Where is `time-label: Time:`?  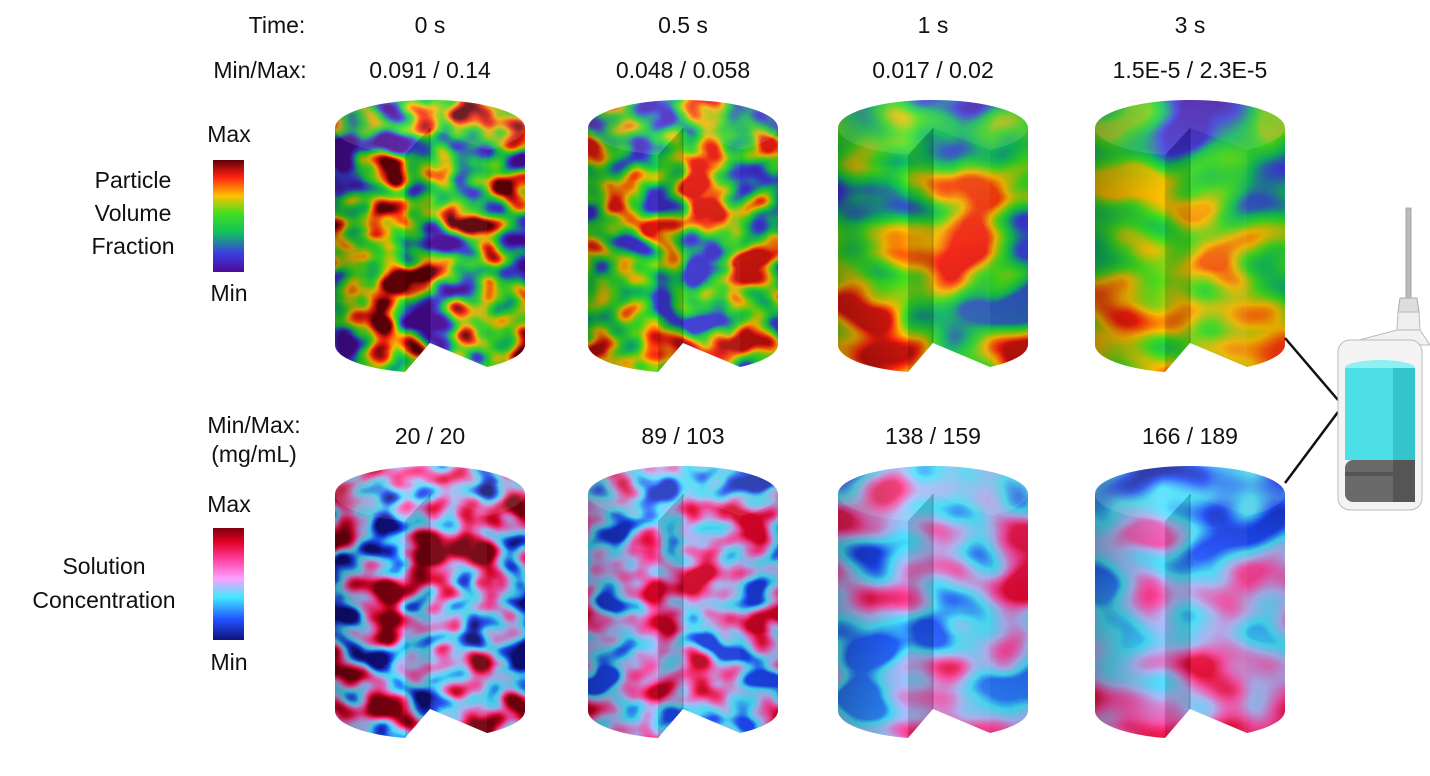 time-label: Time: is located at coordinates (277, 25).